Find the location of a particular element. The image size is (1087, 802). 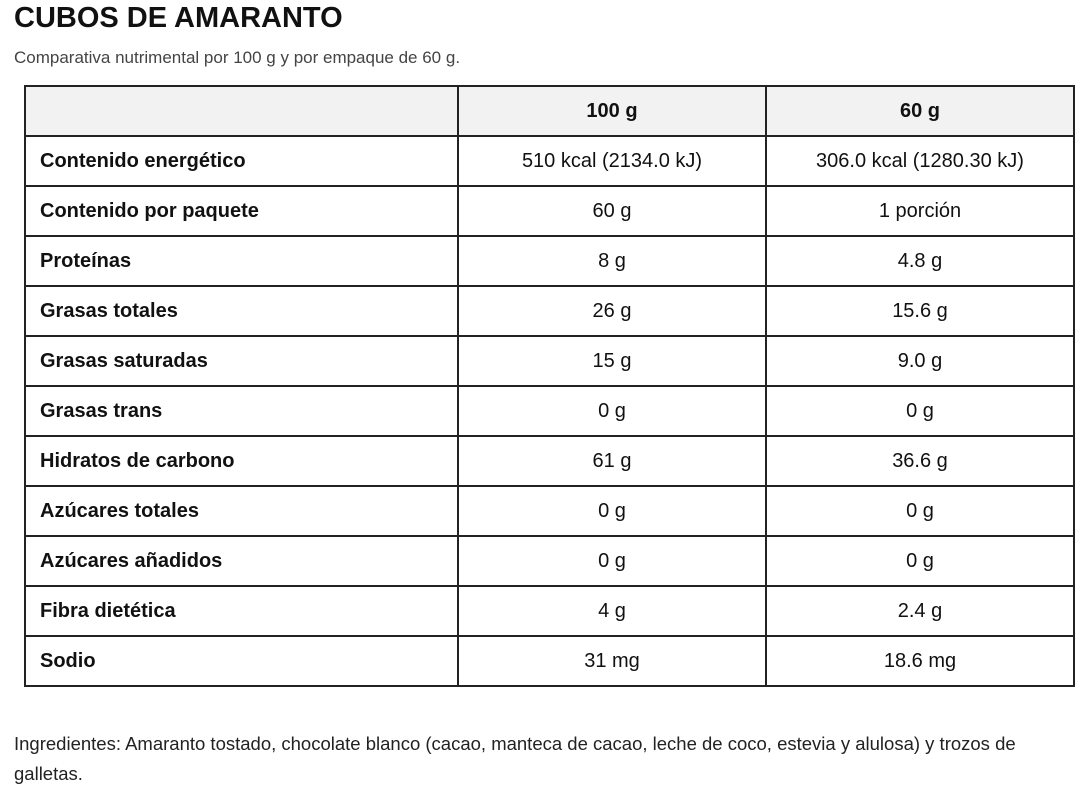

value-cell: 26 g is located at coordinates (612, 311).